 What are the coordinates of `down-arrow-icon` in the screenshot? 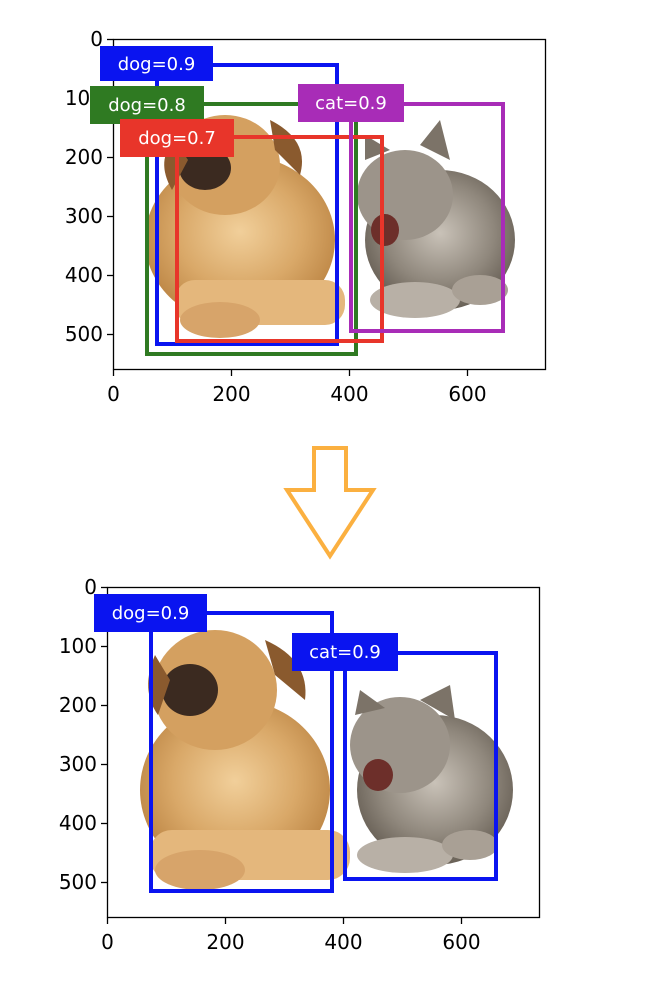 It's located at (330, 503).